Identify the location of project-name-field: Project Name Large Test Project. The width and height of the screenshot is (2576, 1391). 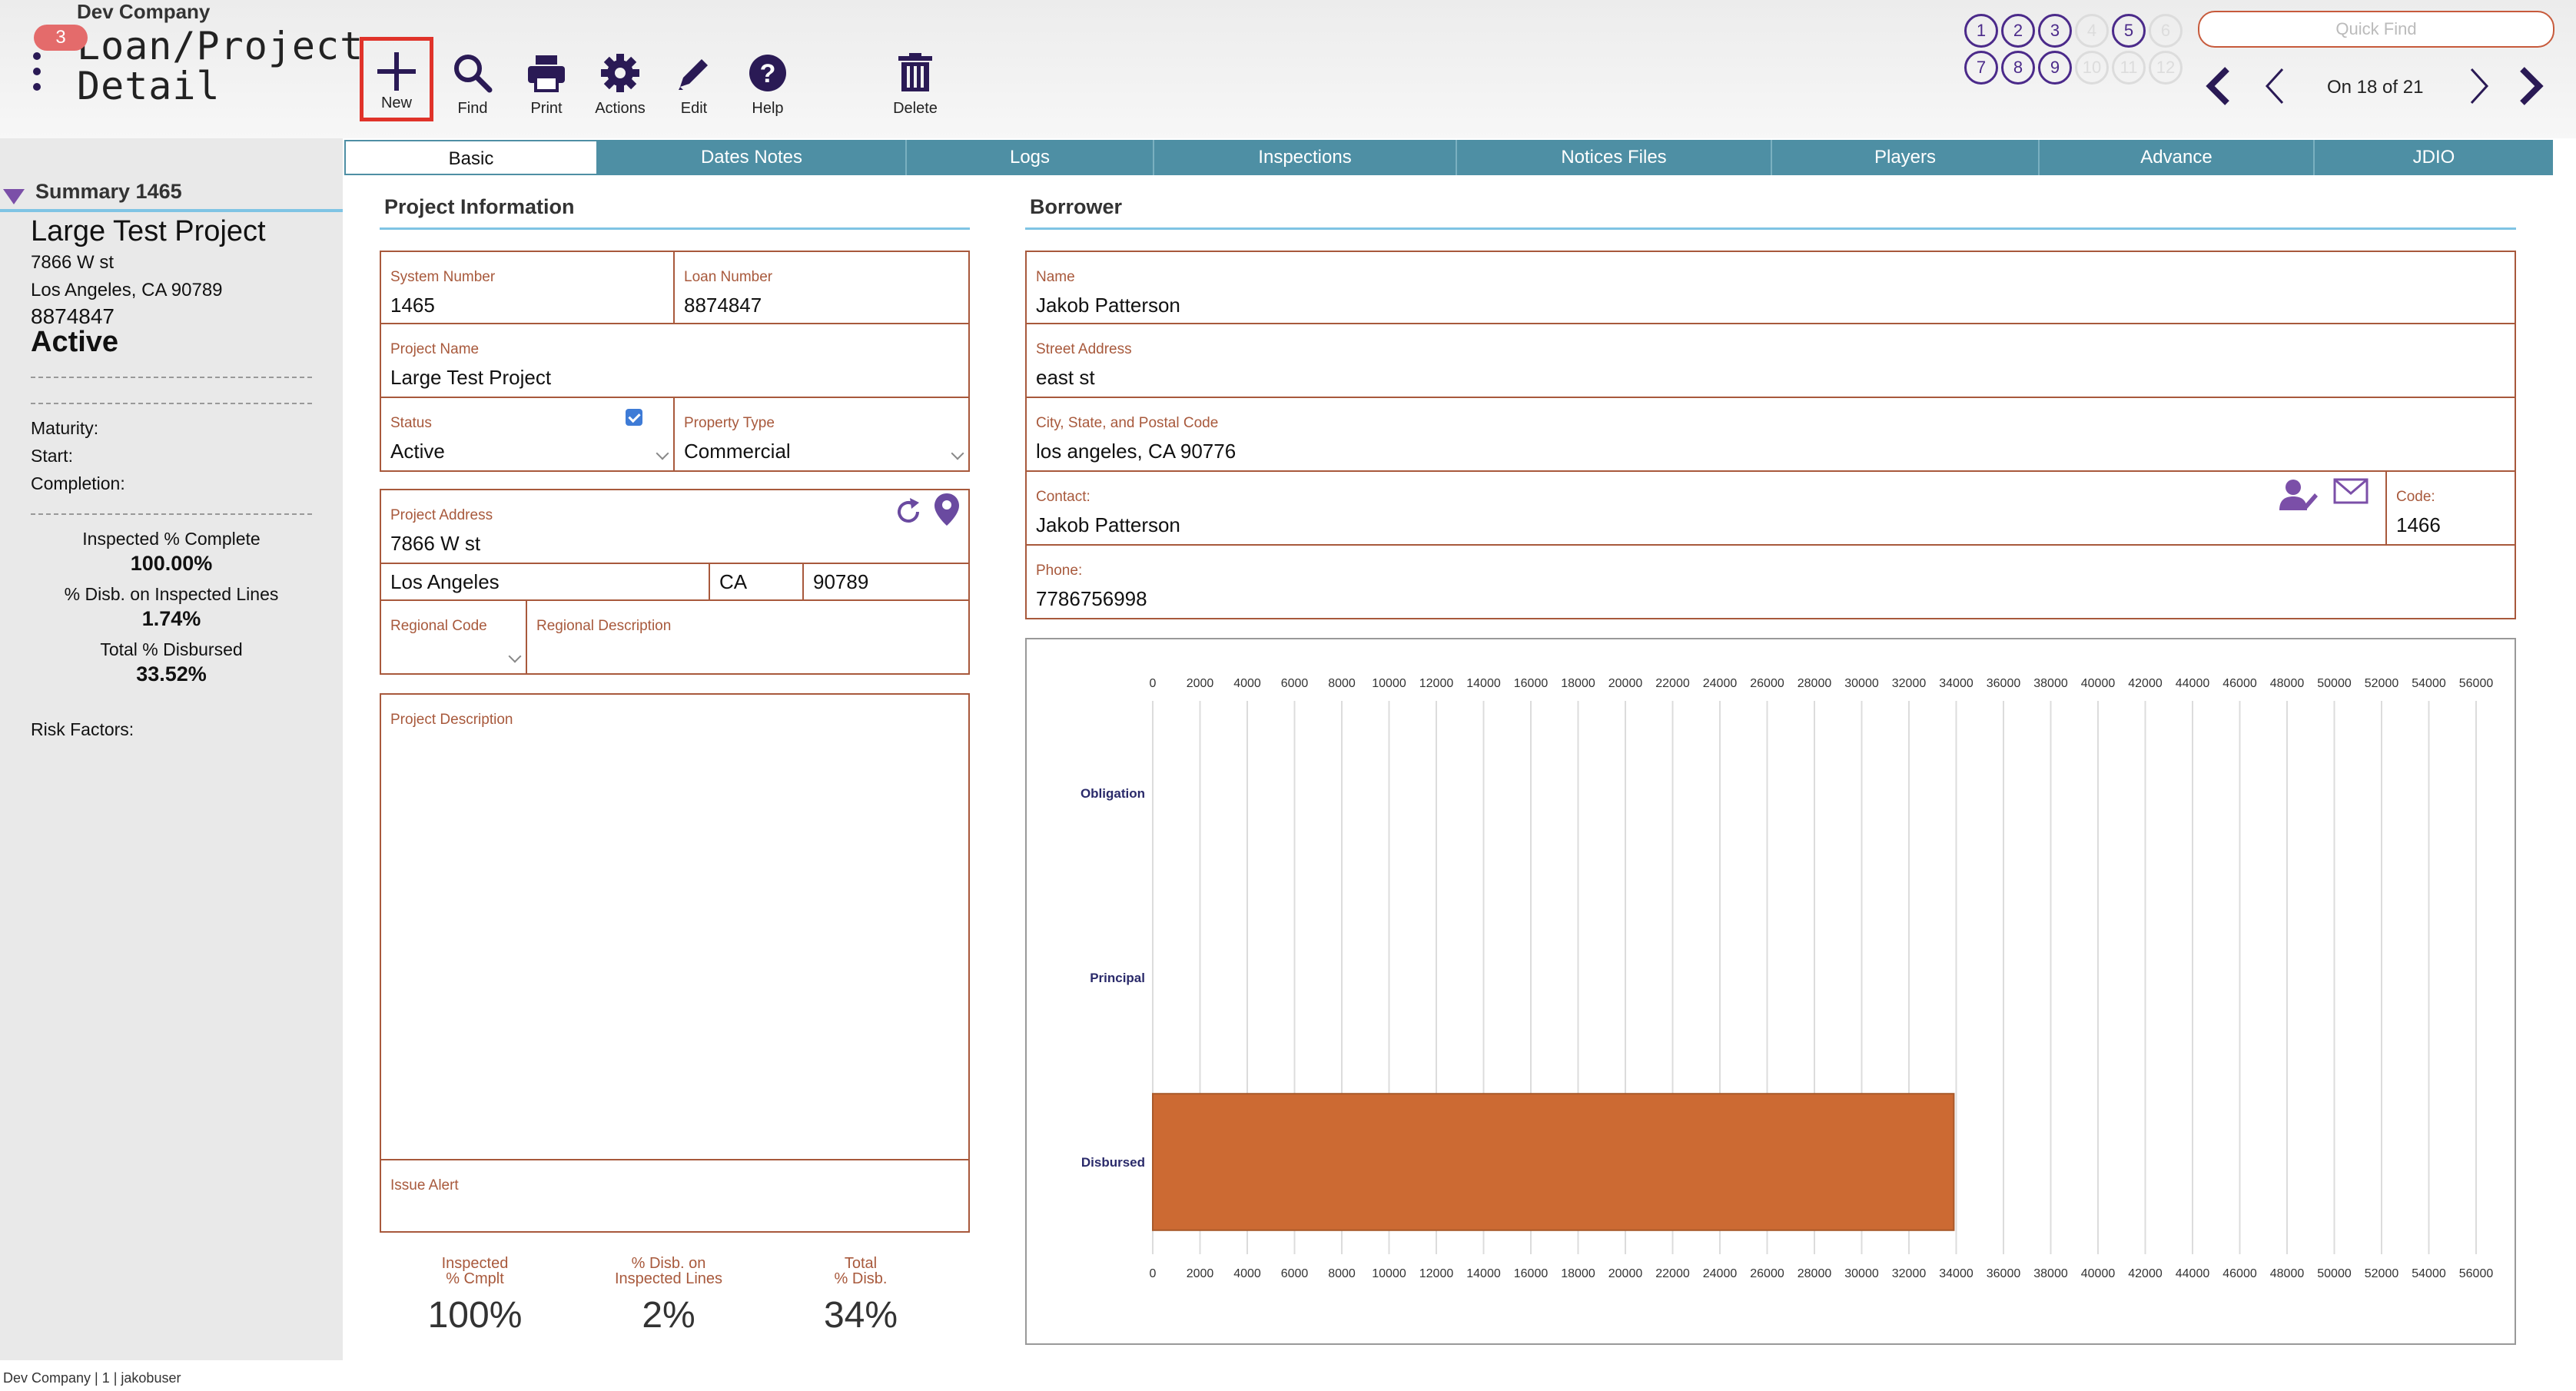
(675, 360).